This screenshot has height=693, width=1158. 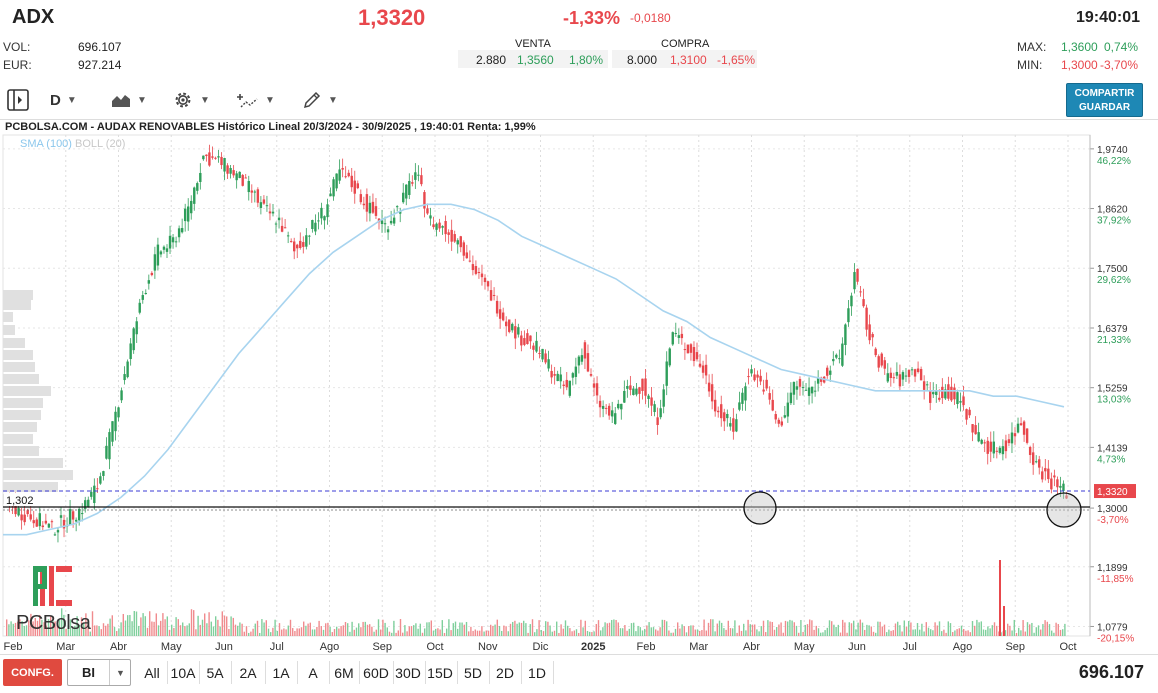 What do you see at coordinates (152, 672) in the screenshot?
I see `range-button-all: All` at bounding box center [152, 672].